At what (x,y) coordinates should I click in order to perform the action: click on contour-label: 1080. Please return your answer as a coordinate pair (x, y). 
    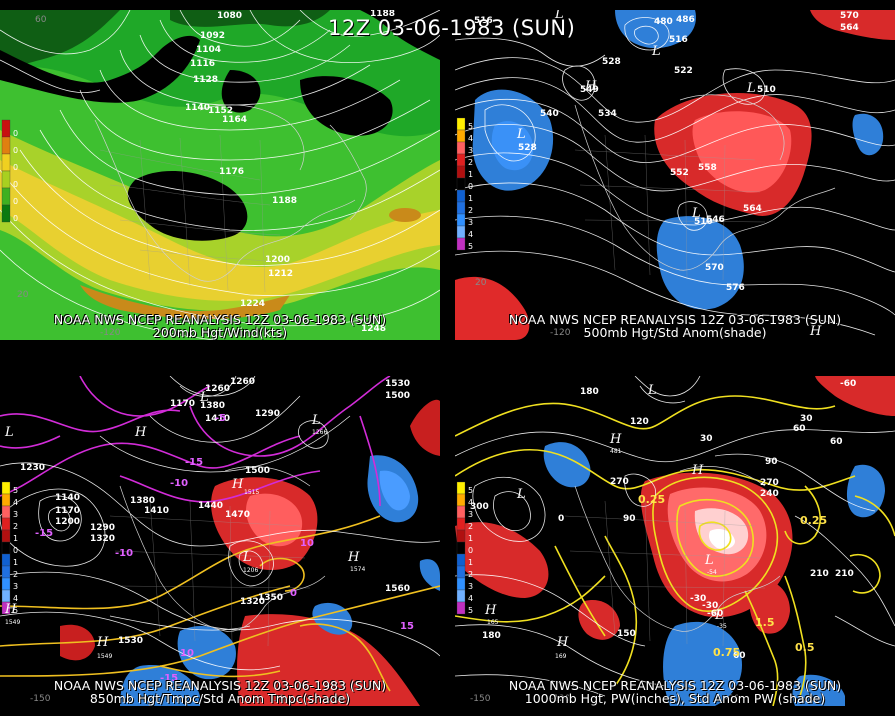
    Looking at the image, I should click on (229, 16).